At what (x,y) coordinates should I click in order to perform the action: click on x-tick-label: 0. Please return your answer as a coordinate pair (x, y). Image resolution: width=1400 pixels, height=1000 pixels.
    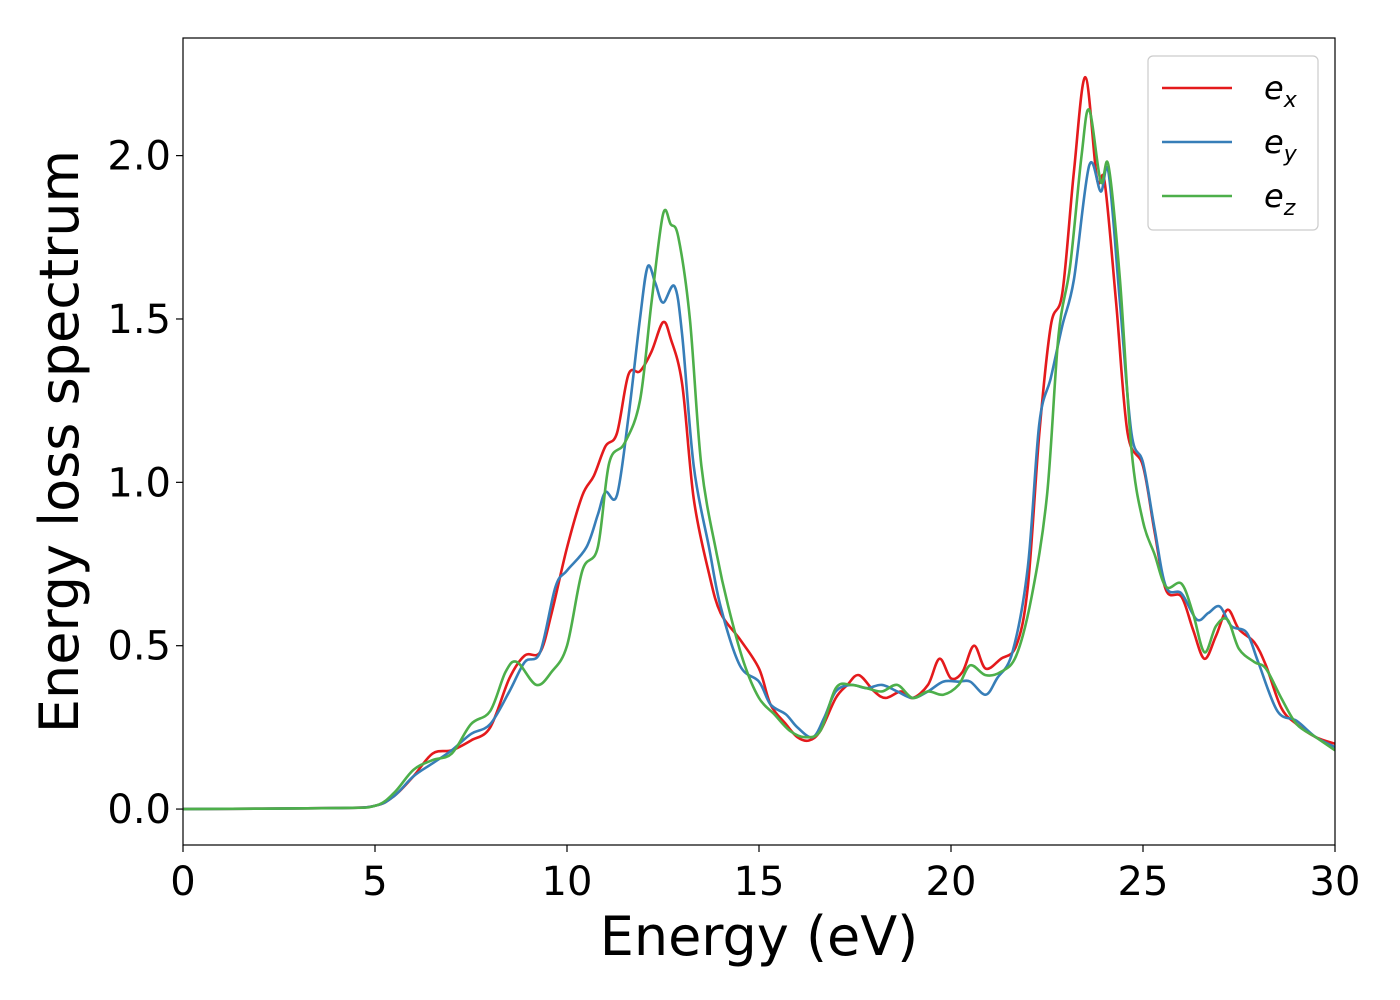
    Looking at the image, I should click on (182, 882).